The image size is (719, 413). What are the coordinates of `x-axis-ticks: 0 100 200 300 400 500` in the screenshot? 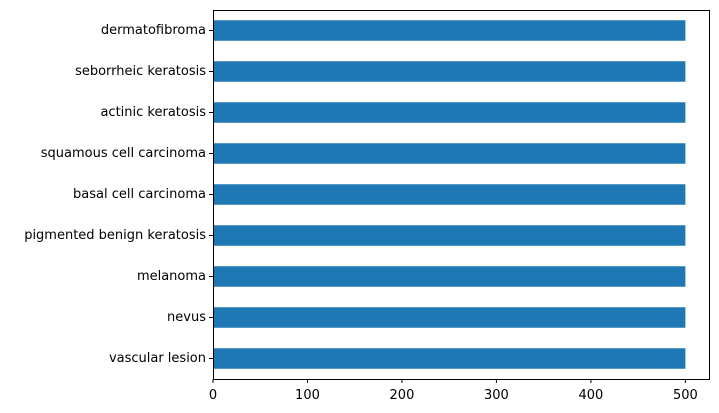 It's located at (453, 391).